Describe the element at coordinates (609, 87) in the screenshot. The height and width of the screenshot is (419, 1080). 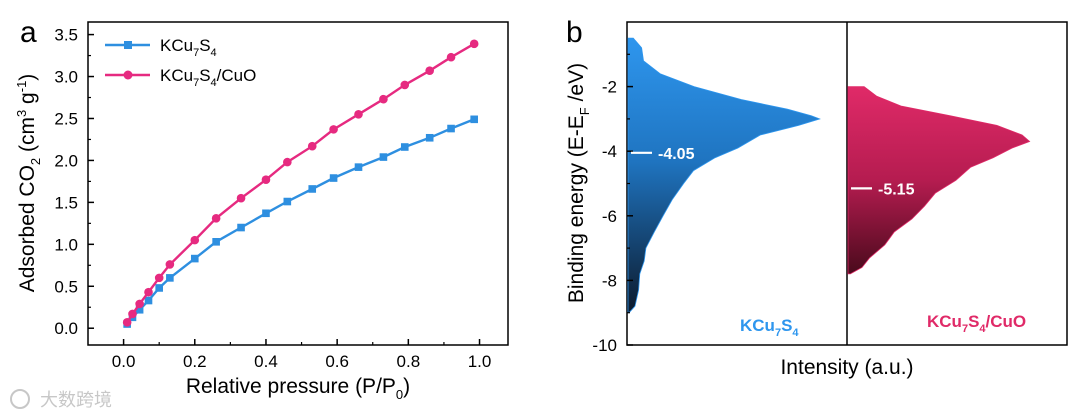
I see `y-tick-label: -2` at that location.